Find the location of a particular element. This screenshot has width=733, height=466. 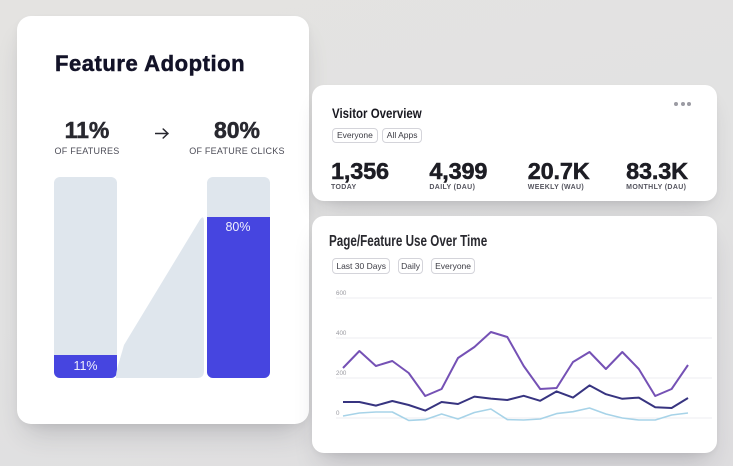

svg-text: 200 is located at coordinates (341, 373).